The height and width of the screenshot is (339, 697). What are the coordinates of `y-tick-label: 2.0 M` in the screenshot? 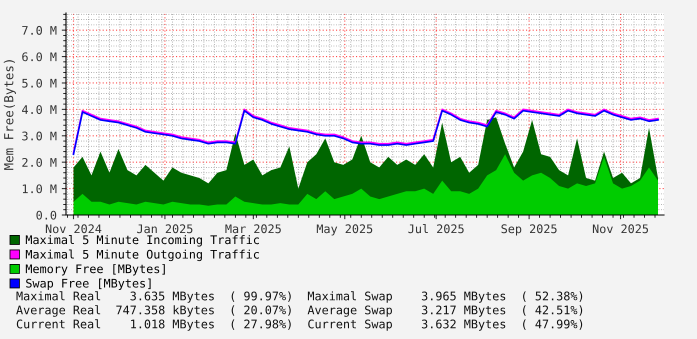 It's located at (39, 162).